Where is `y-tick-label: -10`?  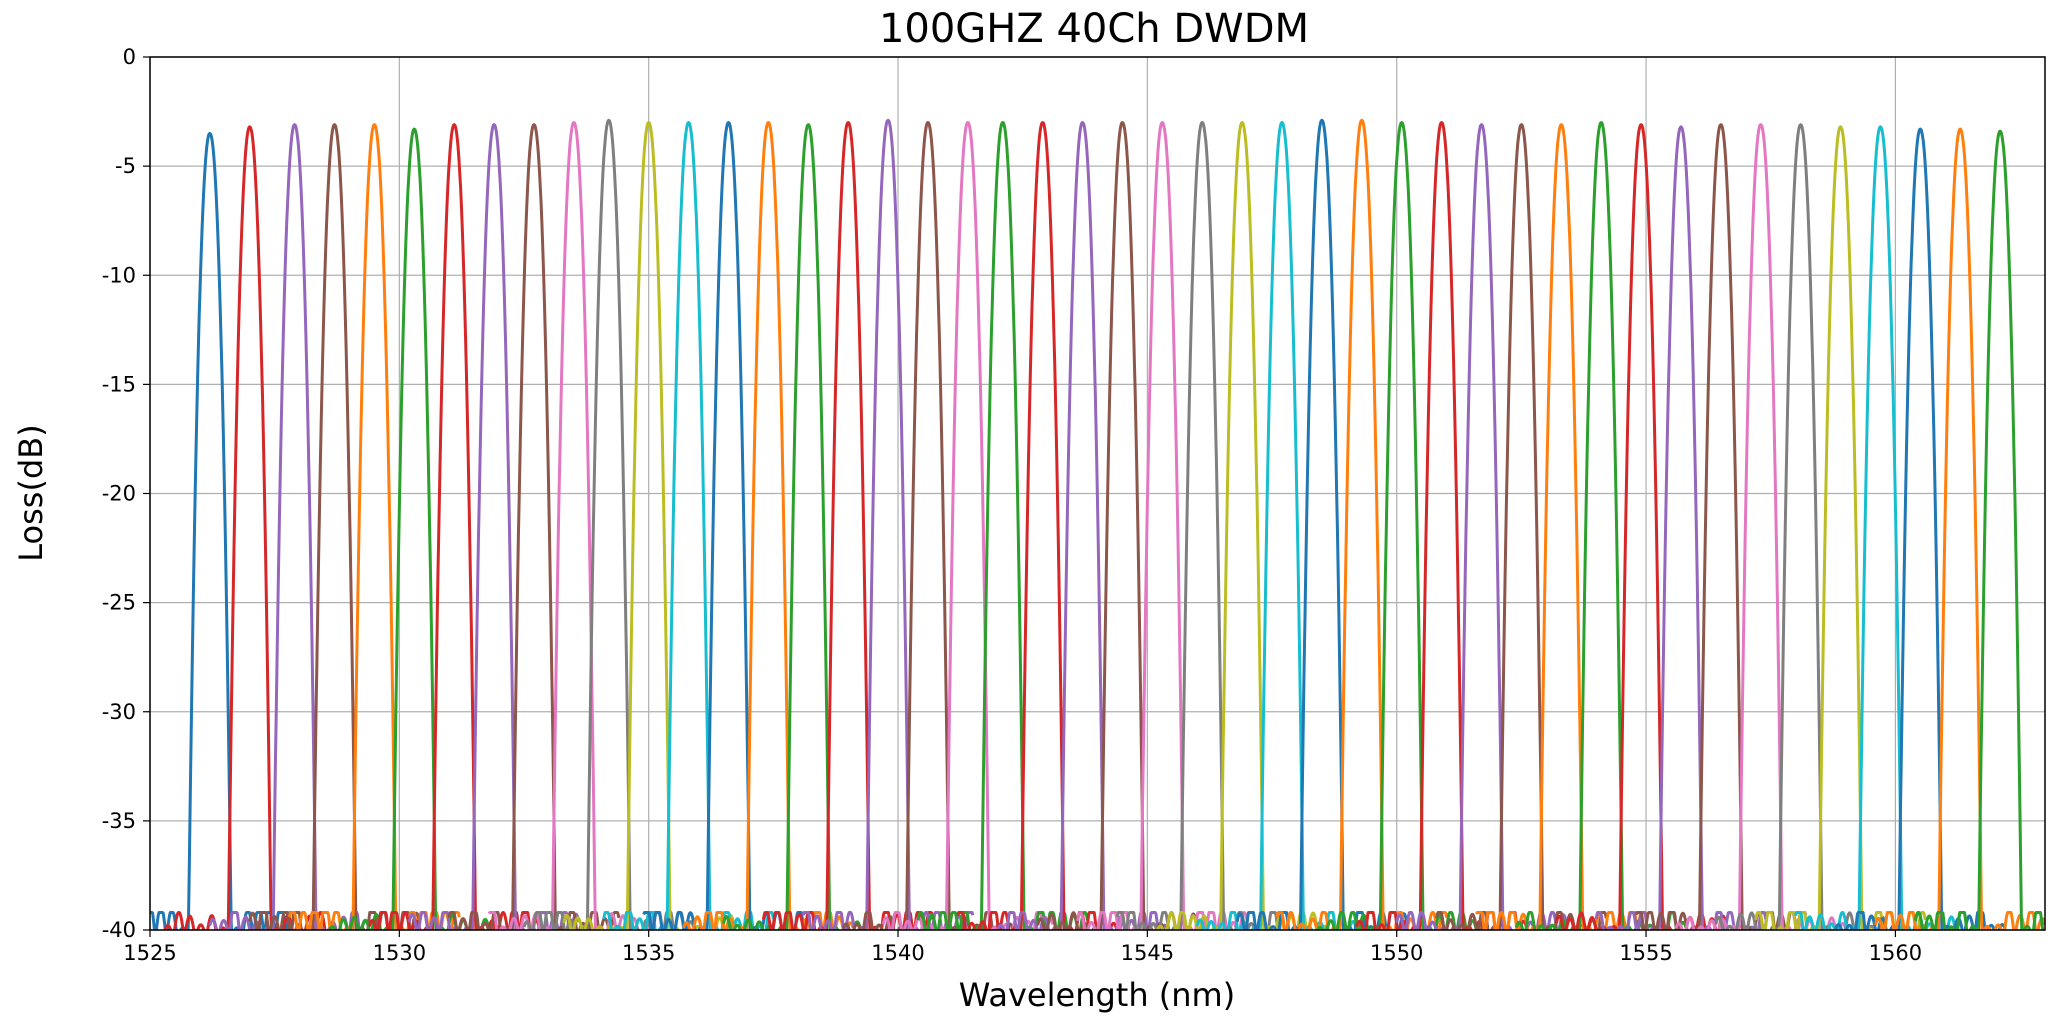
y-tick-label: -10 is located at coordinates (119, 275).